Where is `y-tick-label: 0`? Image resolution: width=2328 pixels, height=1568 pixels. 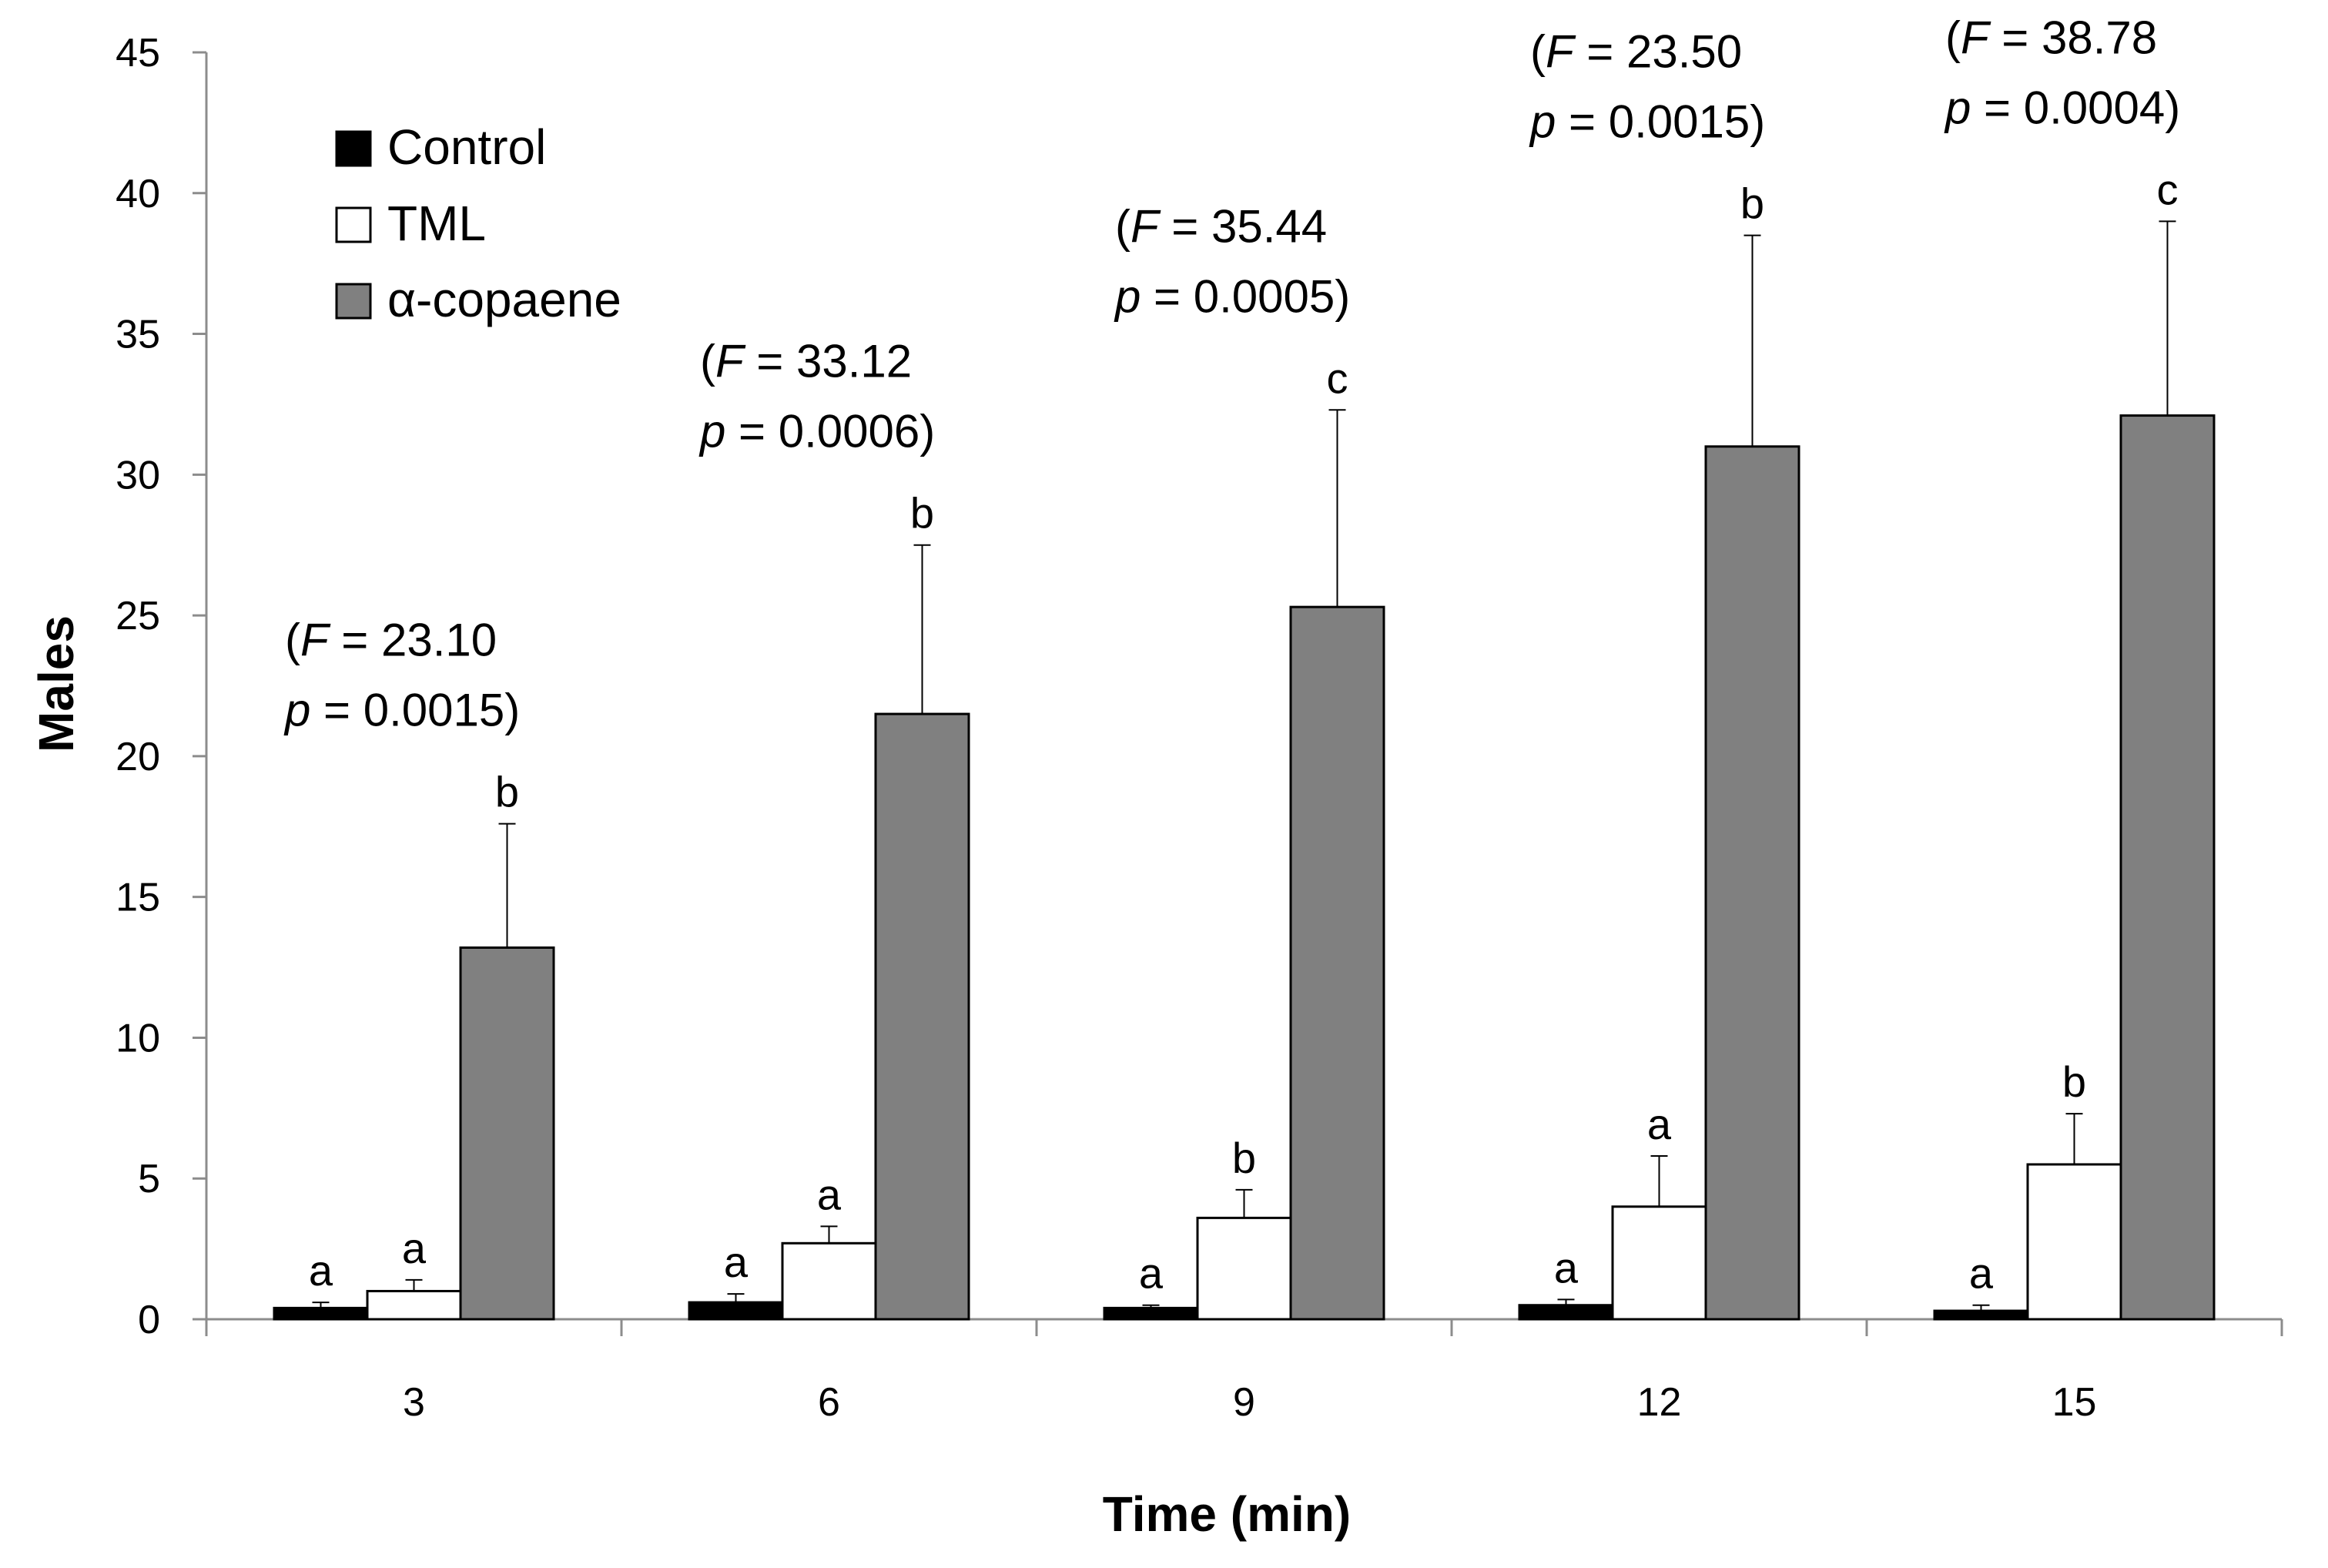 y-tick-label: 0 is located at coordinates (149, 1320).